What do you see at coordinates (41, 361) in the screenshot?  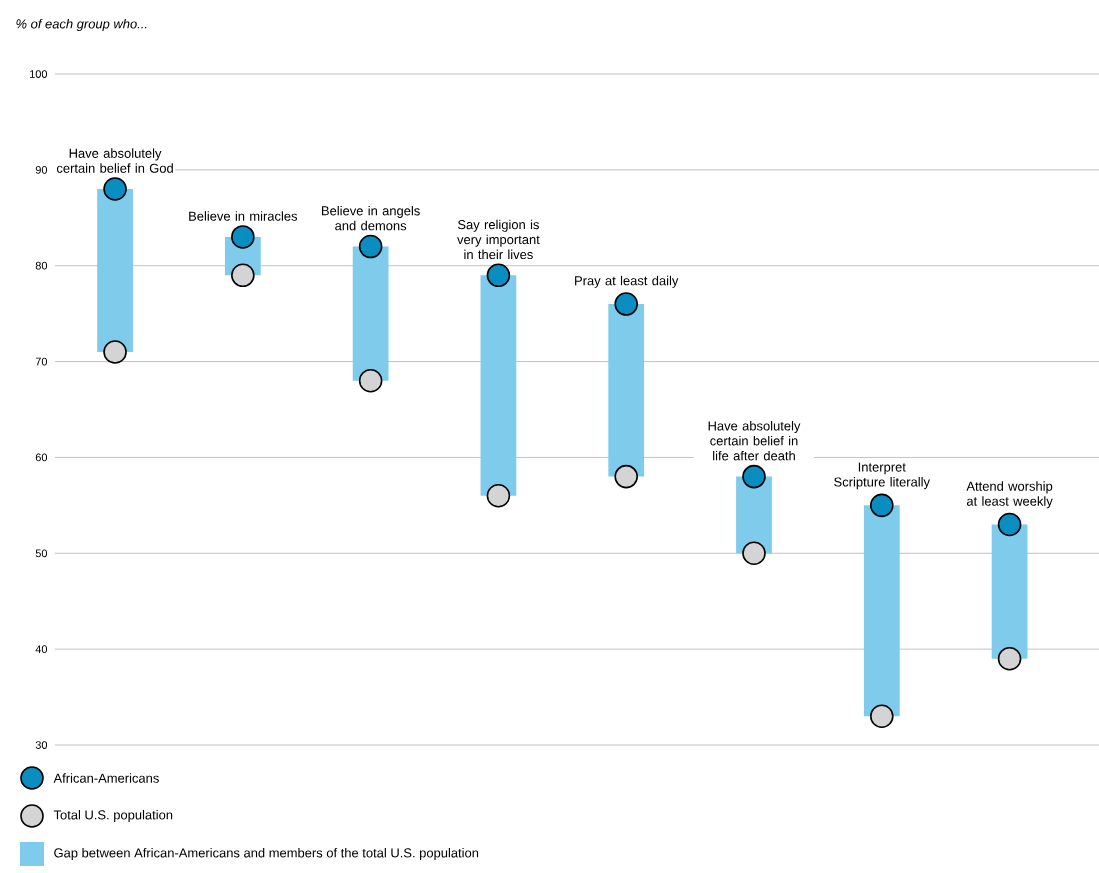 I see `y-tick-label: 70` at bounding box center [41, 361].